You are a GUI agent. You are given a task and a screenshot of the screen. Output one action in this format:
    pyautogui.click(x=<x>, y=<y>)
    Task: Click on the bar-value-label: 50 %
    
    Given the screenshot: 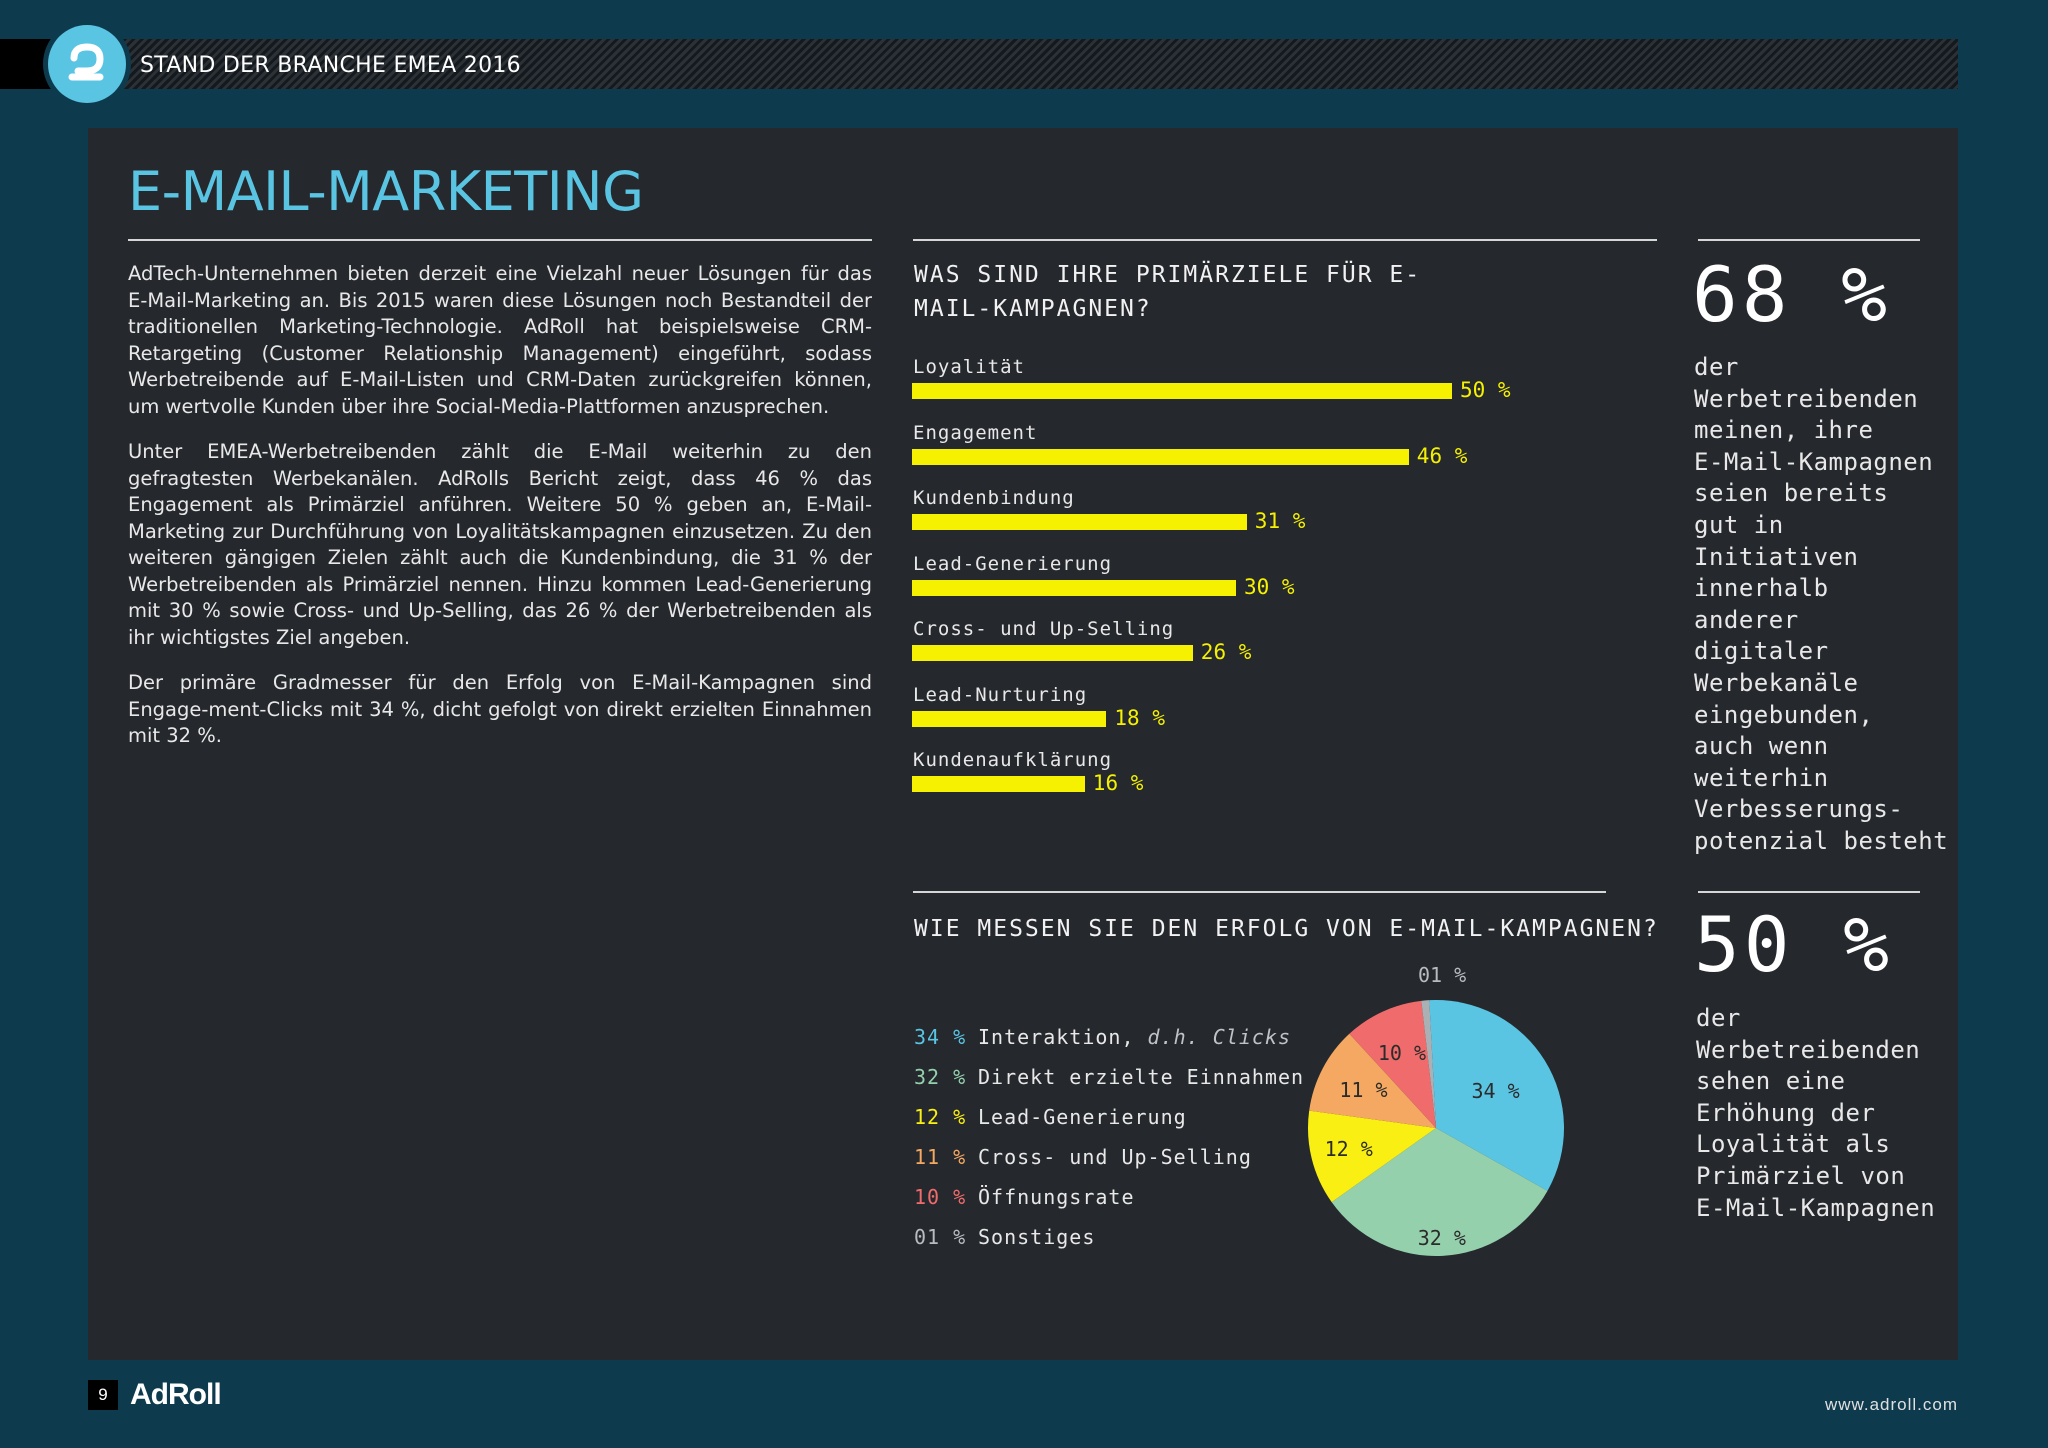 What is the action you would take?
    pyautogui.click(x=1485, y=390)
    